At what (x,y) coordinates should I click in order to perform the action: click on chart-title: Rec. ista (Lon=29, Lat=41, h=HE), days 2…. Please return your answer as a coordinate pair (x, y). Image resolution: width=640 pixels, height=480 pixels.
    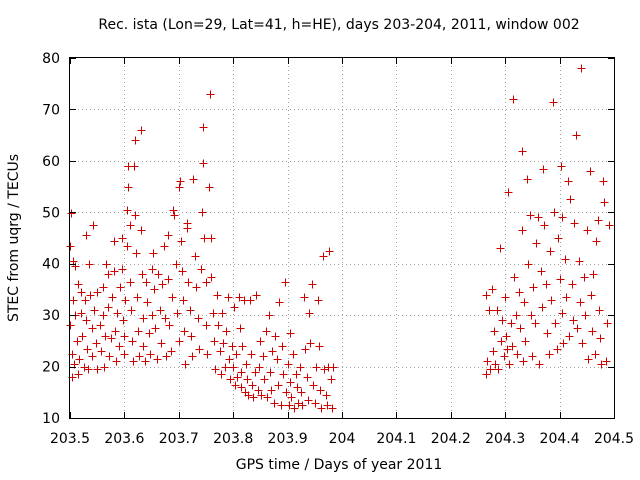
    Looking at the image, I should click on (338, 25).